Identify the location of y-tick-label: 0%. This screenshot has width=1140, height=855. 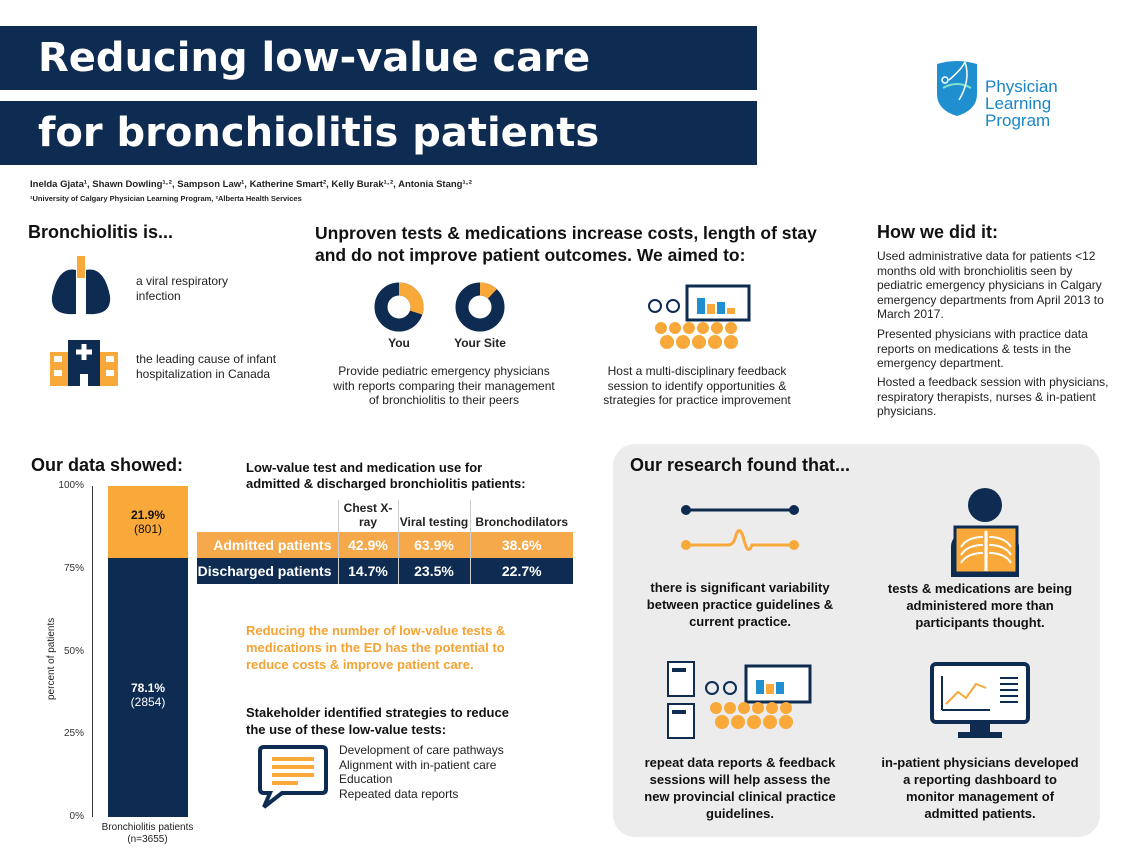
(76, 816).